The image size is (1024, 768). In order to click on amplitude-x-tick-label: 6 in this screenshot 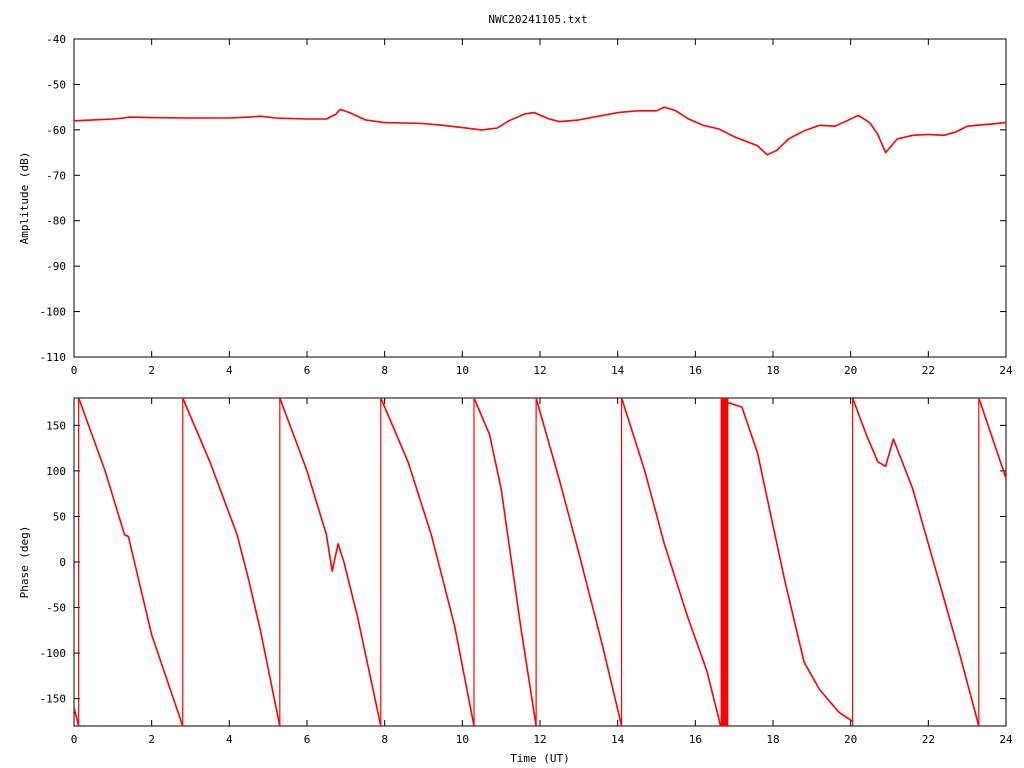, I will do `click(307, 370)`.